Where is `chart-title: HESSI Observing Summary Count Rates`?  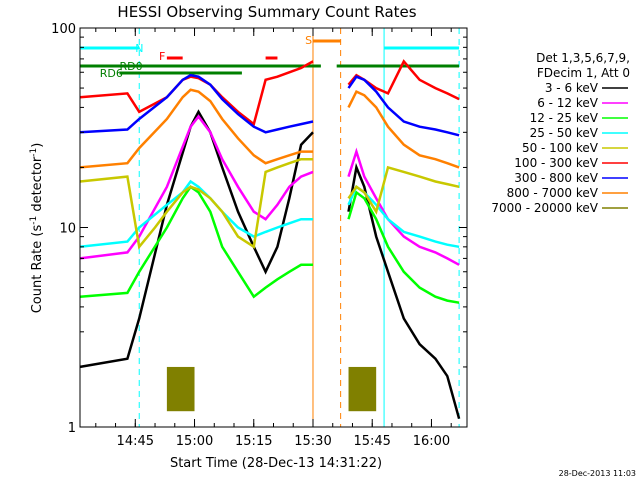 chart-title: HESSI Observing Summary Count Rates is located at coordinates (266, 12).